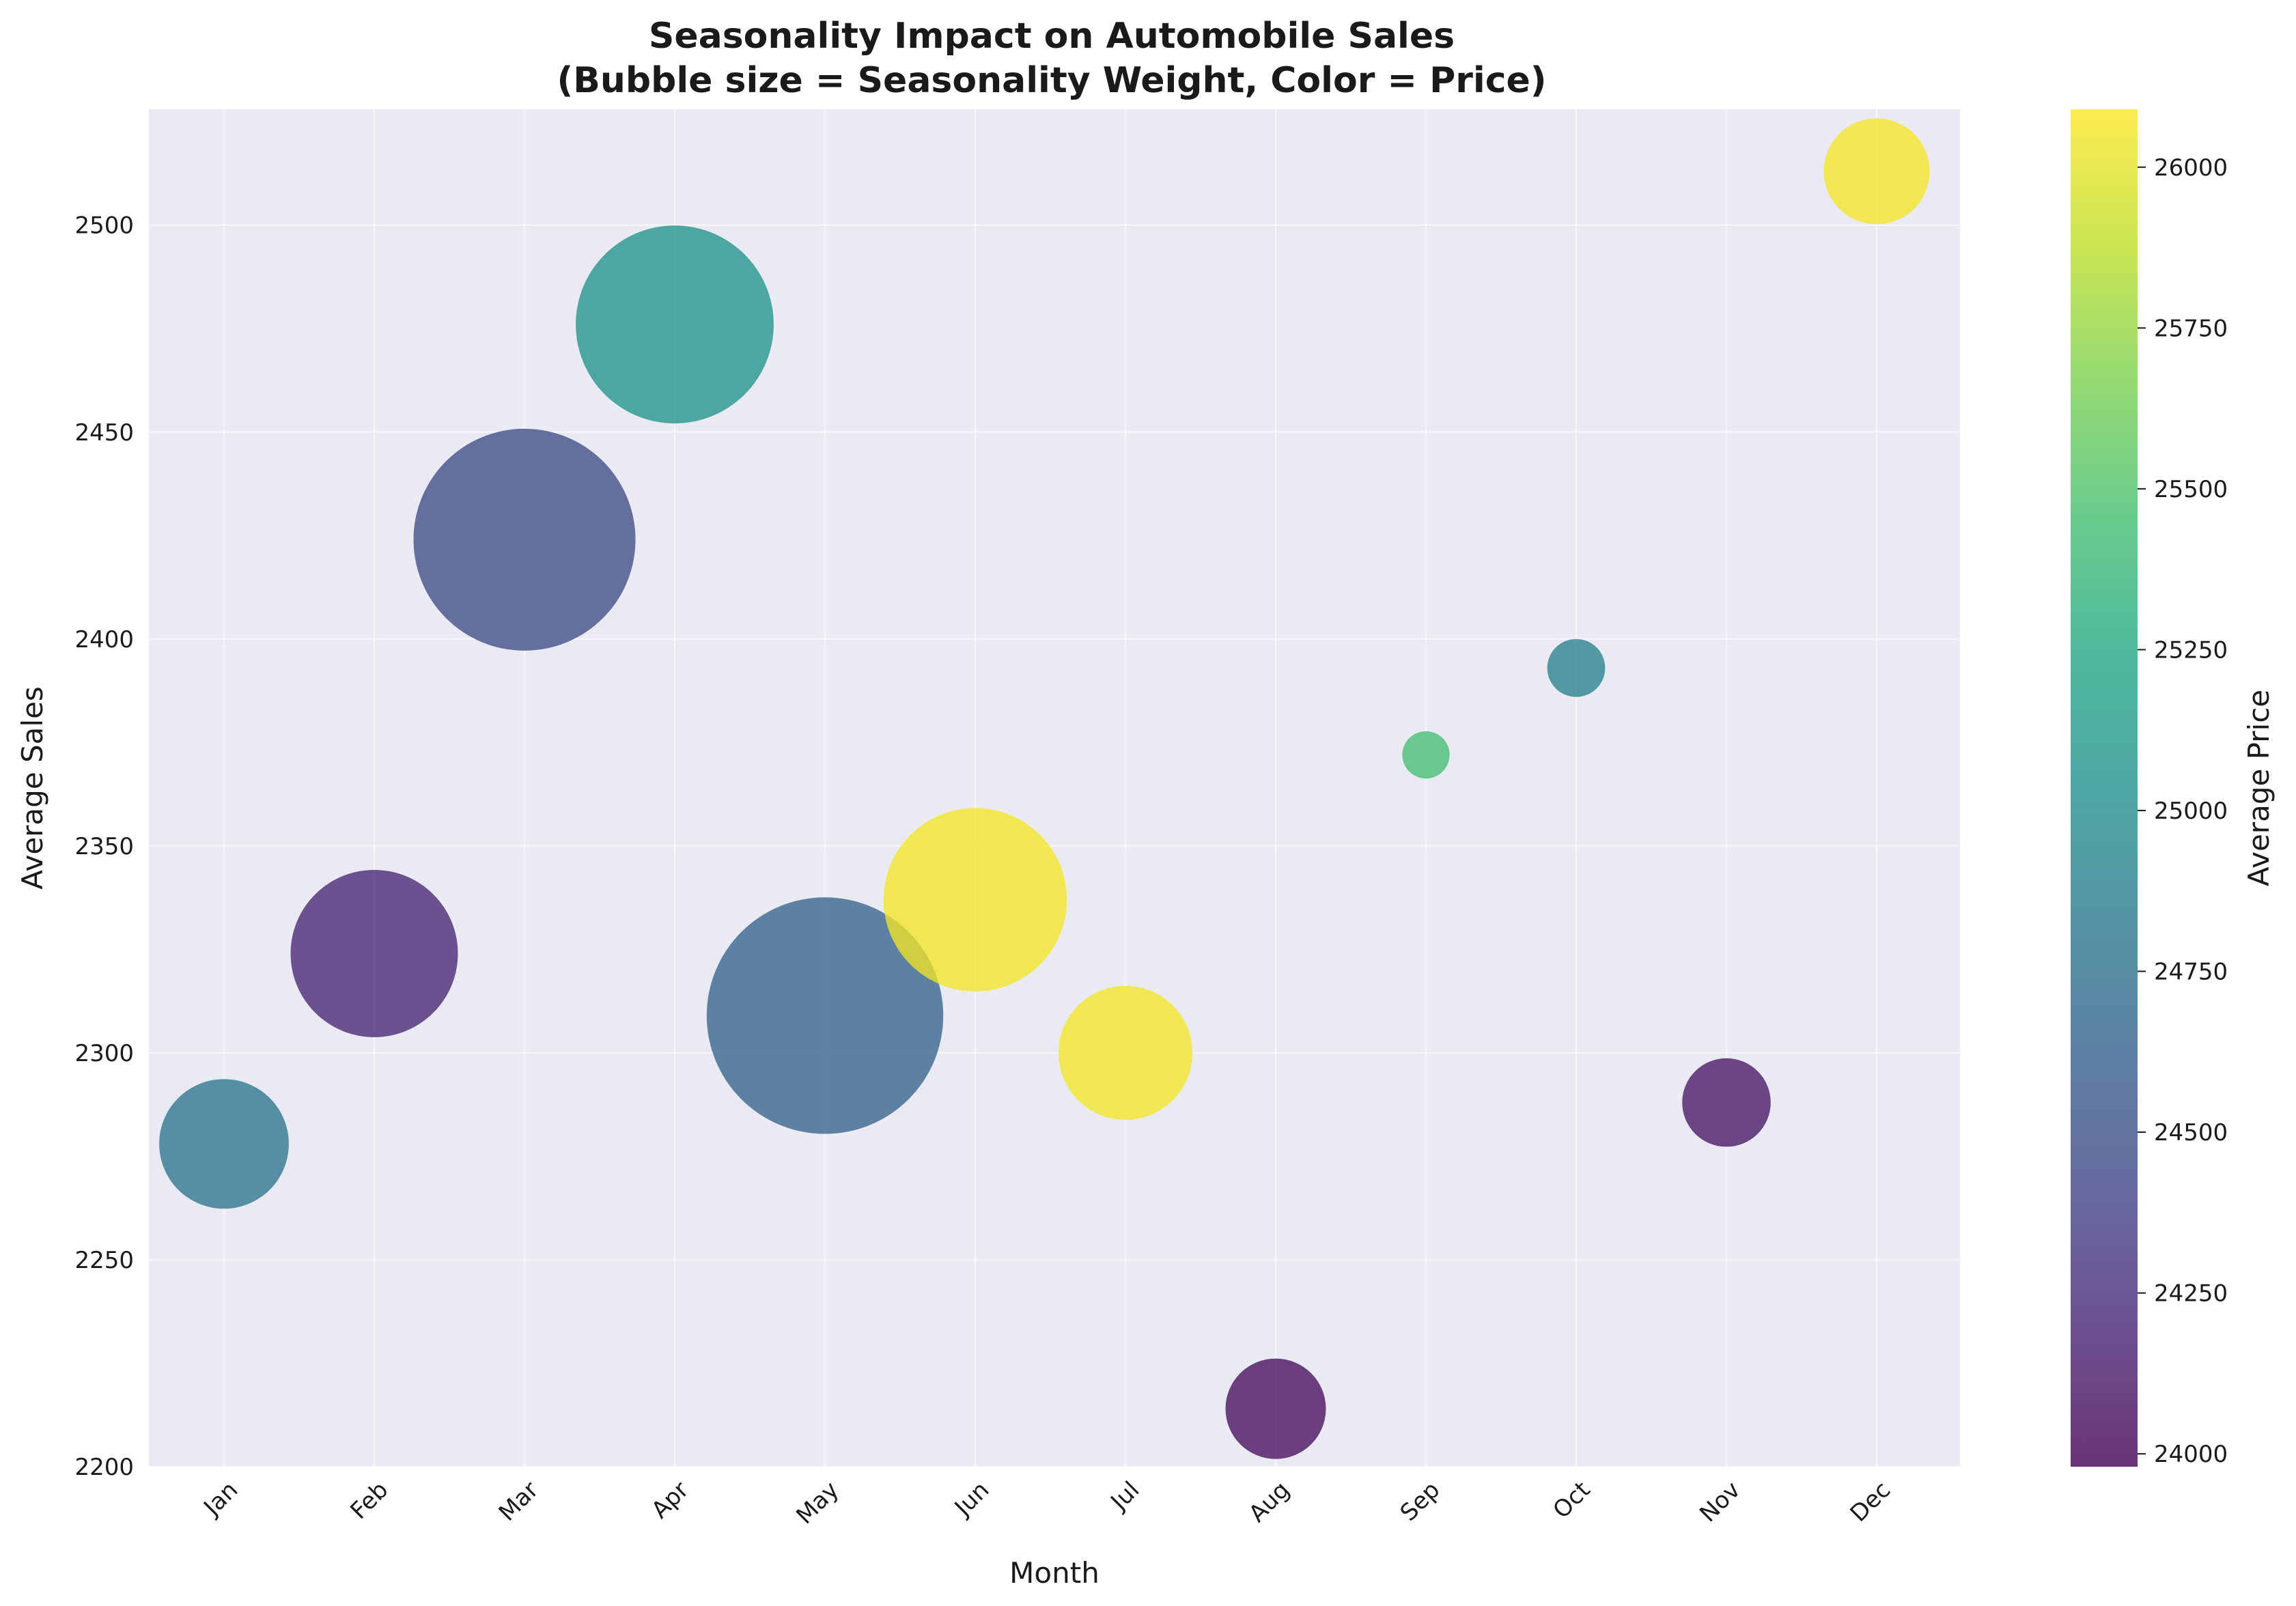  Describe the element at coordinates (104, 1053) in the screenshot. I see `y-tick-label: 2300` at that location.